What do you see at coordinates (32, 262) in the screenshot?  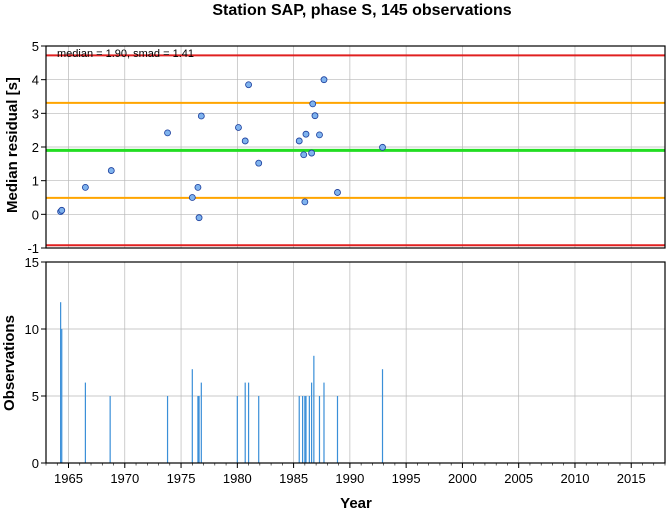 I see `observations-y-tick-label: 15` at bounding box center [32, 262].